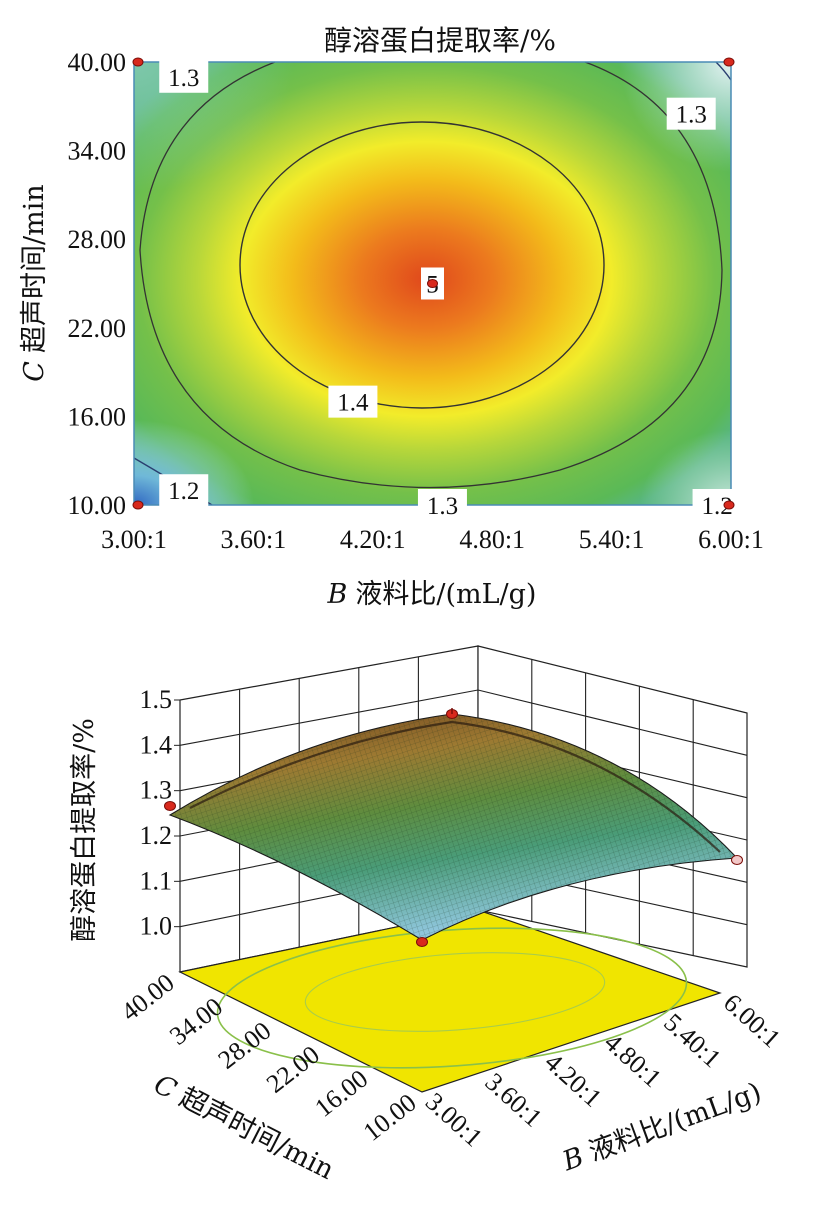  Describe the element at coordinates (156, 880) in the screenshot. I see `z-tick-label: 1.1` at that location.